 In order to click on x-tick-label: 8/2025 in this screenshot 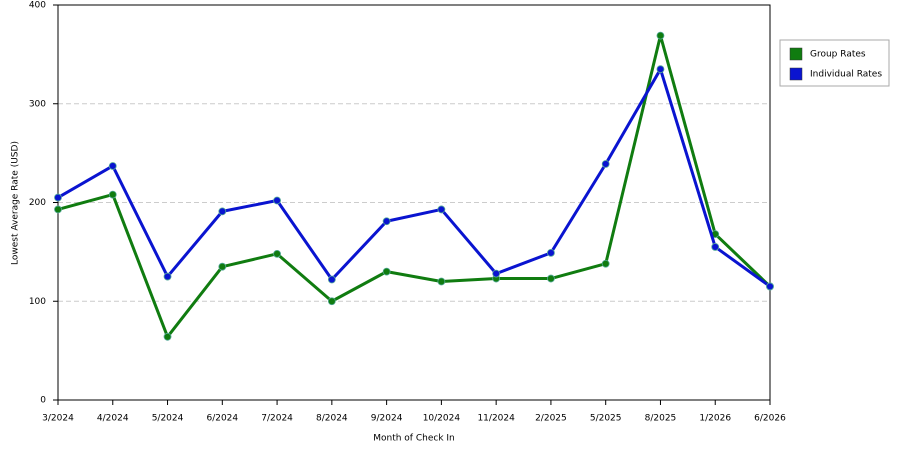, I will do `click(661, 419)`.